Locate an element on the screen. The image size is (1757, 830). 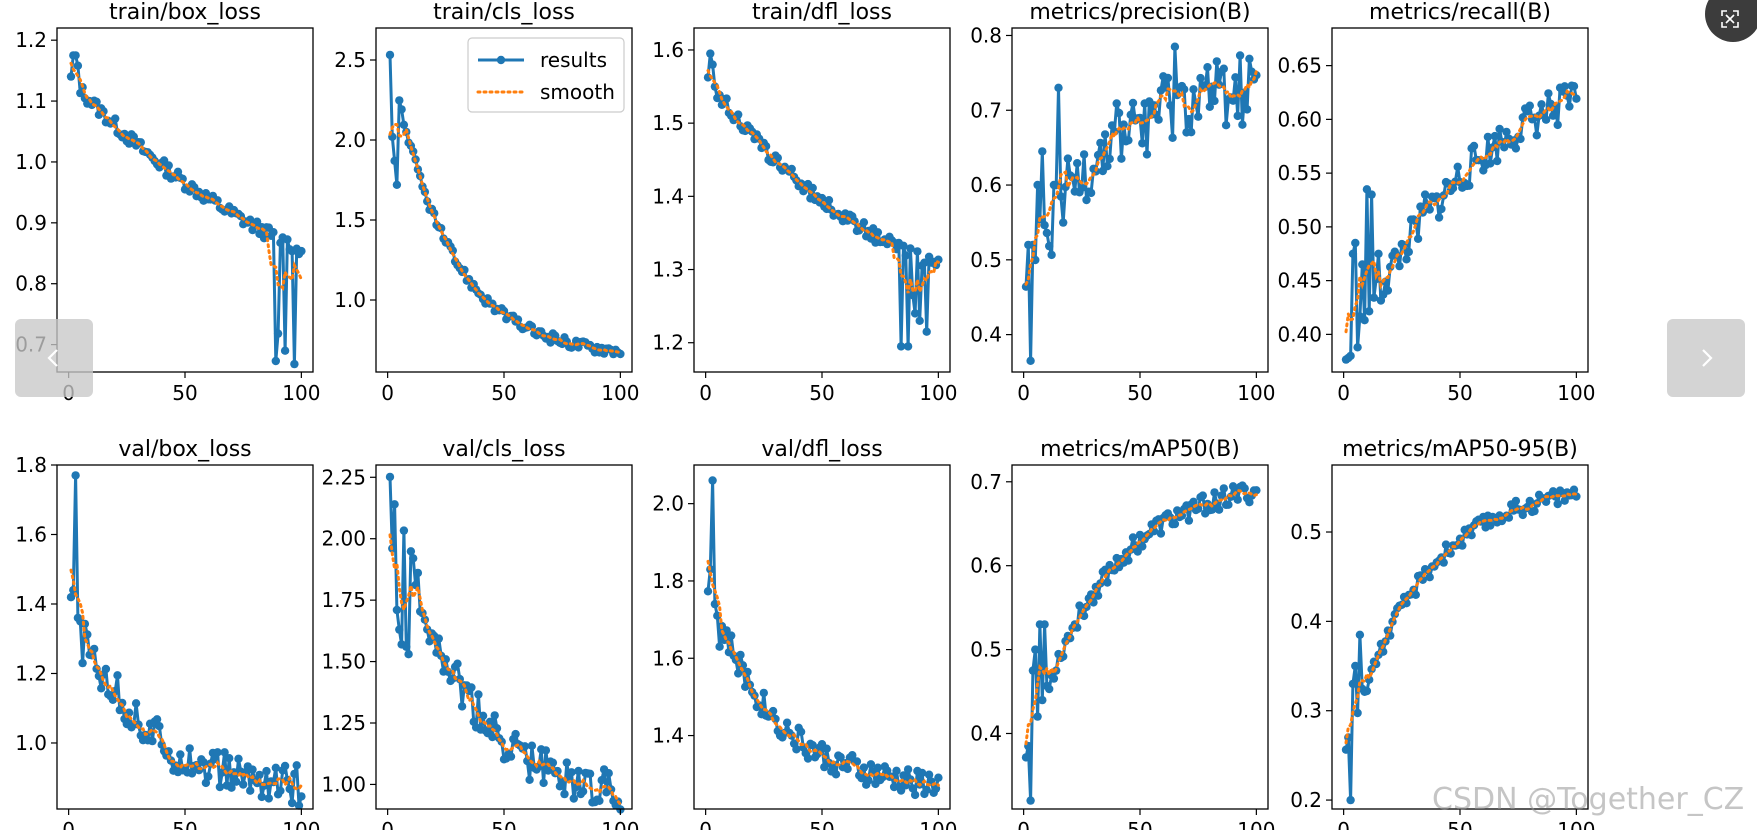
chart-panel: metrics/mAP50-95(B) 0 50 100 0.2 0.3 0.4 0.5 is located at coordinates (1442, 633).